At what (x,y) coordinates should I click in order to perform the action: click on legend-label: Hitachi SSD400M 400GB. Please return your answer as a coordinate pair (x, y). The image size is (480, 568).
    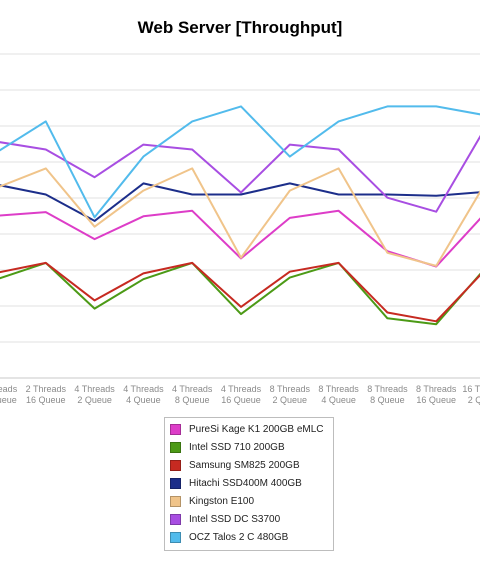
    Looking at the image, I should click on (245, 483).